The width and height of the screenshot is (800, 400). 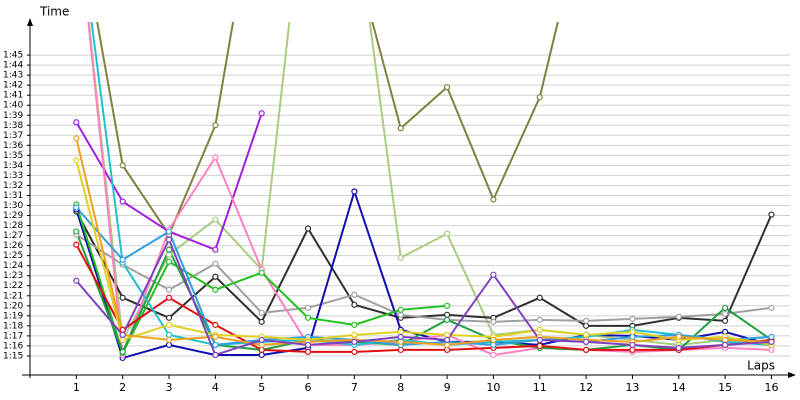 What do you see at coordinates (13, 336) in the screenshot?
I see `y-tick-label: 1:17` at bounding box center [13, 336].